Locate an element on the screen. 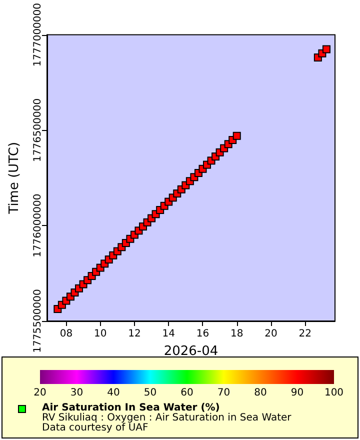 This screenshot has height=440, width=360. color-bar-label: 90 is located at coordinates (297, 393).